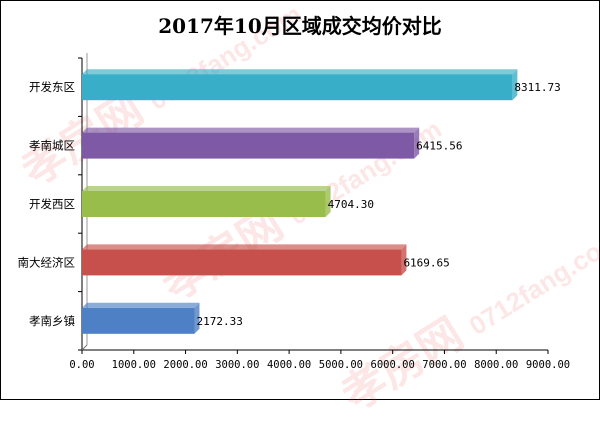  What do you see at coordinates (219, 321) in the screenshot?
I see `data-label: 2172.33` at bounding box center [219, 321].